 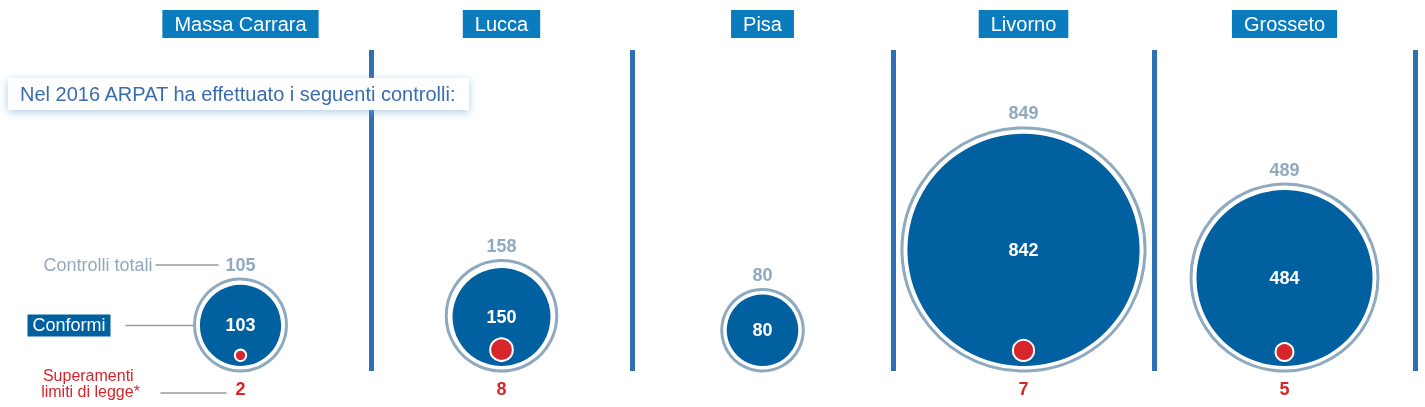 What do you see at coordinates (1023, 389) in the screenshot?
I see `data-label: 7` at bounding box center [1023, 389].